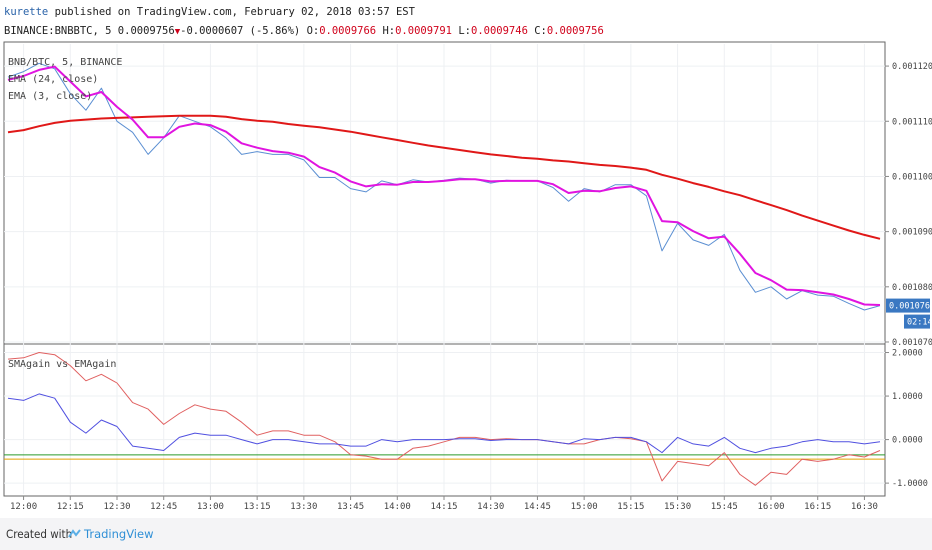 This screenshot has height=550, width=932. What do you see at coordinates (490, 507) in the screenshot?
I see `time-tick-label: 14:30` at bounding box center [490, 507].